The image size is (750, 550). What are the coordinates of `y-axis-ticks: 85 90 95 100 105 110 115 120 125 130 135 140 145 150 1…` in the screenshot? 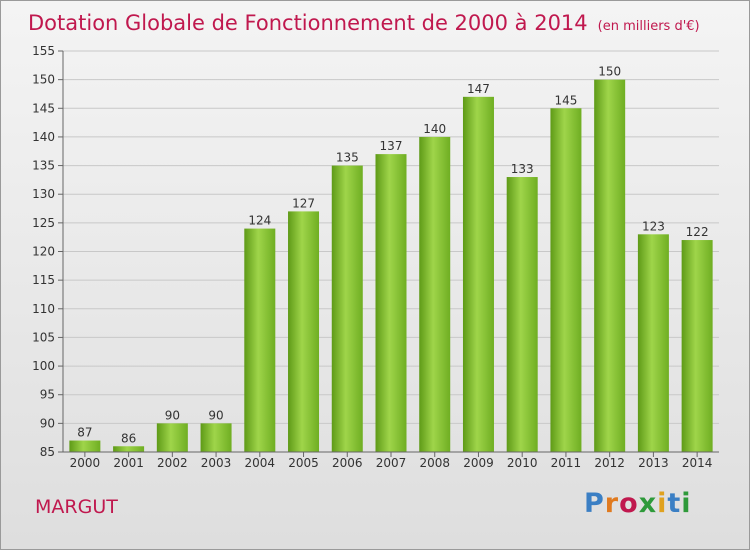 It's located at (48, 251).